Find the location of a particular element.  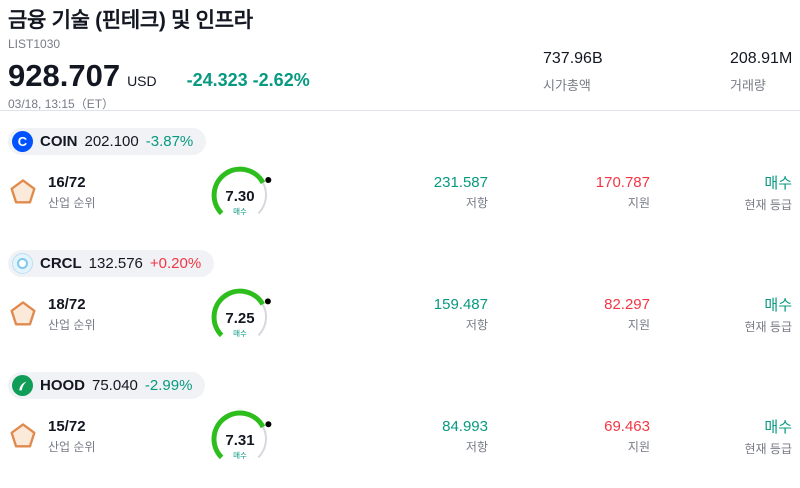

index-price: 928.707 is located at coordinates (64, 75).